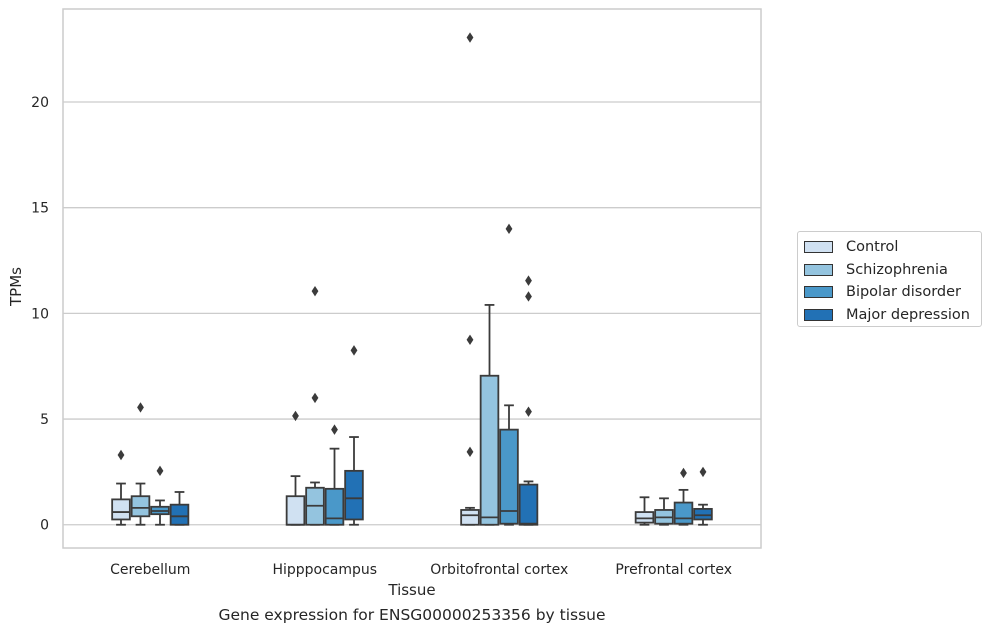  What do you see at coordinates (411, 590) in the screenshot?
I see `x-axis-title: Tissue` at bounding box center [411, 590].